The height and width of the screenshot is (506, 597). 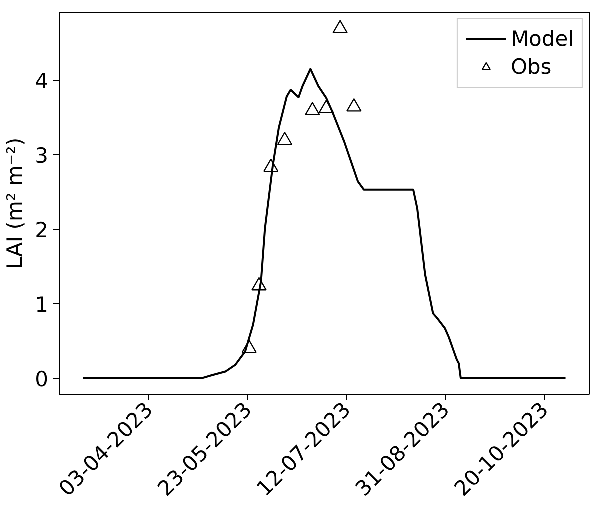 What do you see at coordinates (42, 379) in the screenshot?
I see `y-tick-label: 0` at bounding box center [42, 379].